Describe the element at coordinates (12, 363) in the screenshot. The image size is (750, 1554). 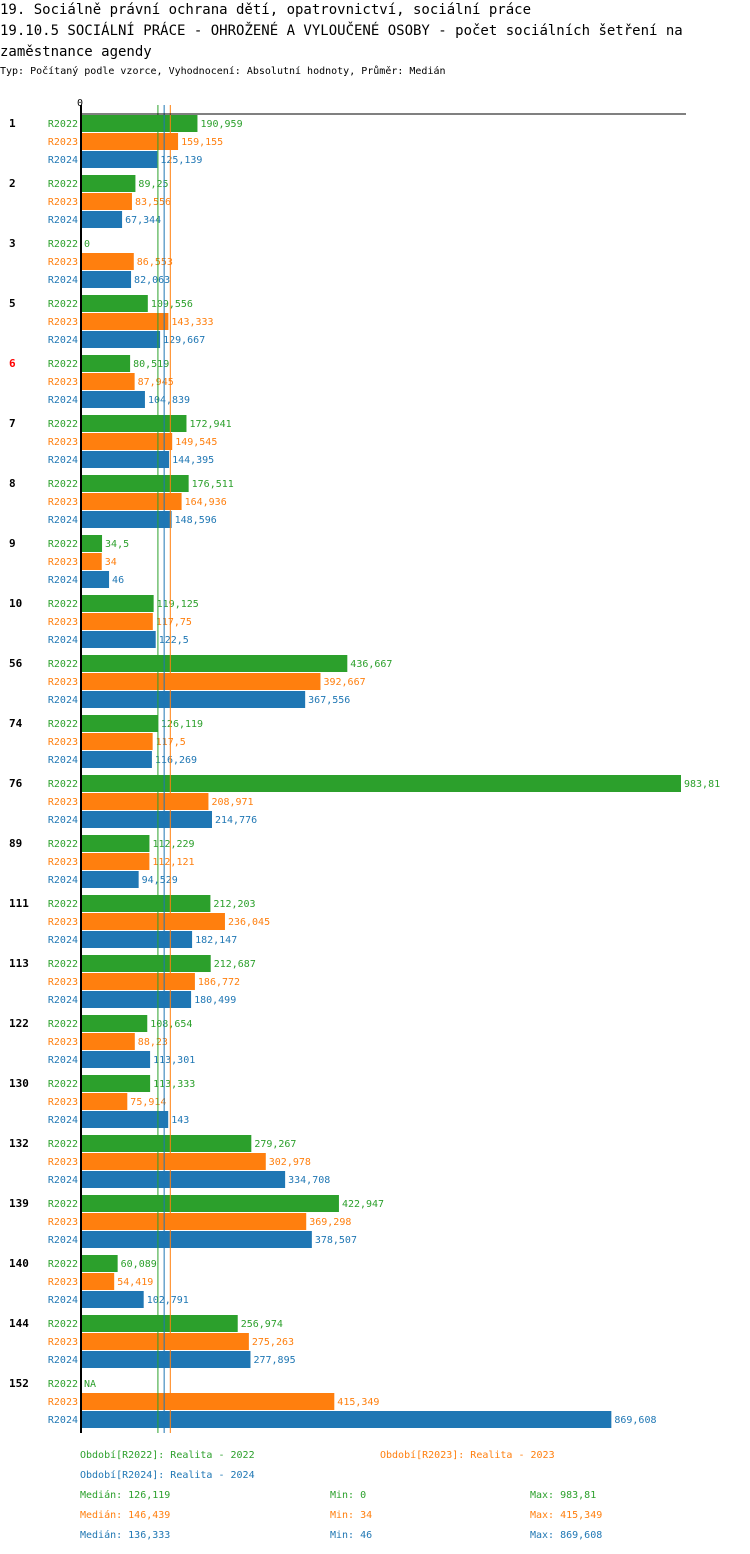
I see `category-label: 6` at that location.